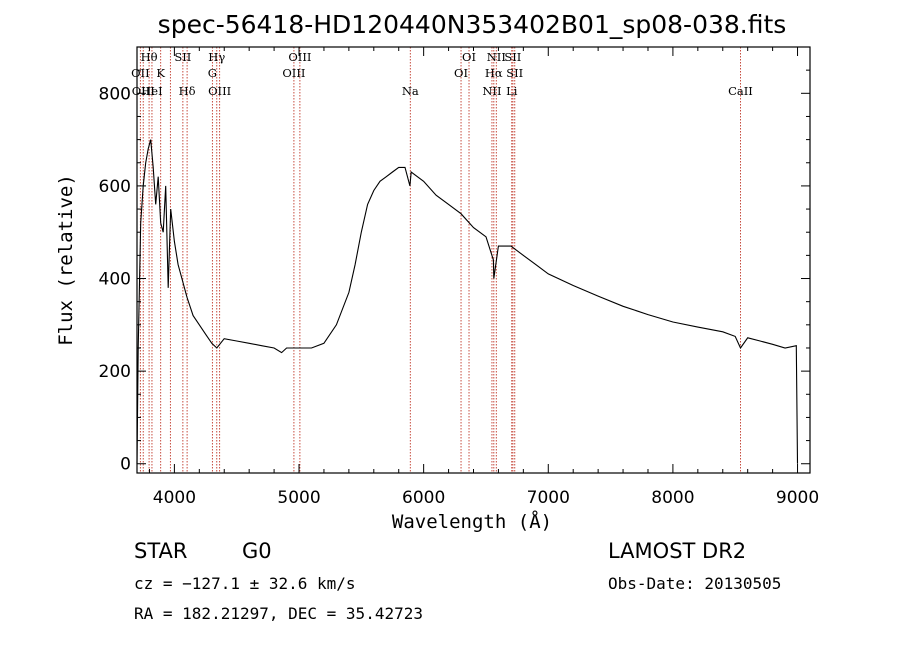  Describe the element at coordinates (677, 551) in the screenshot. I see `survey-name: LAMOST DR2` at that location.